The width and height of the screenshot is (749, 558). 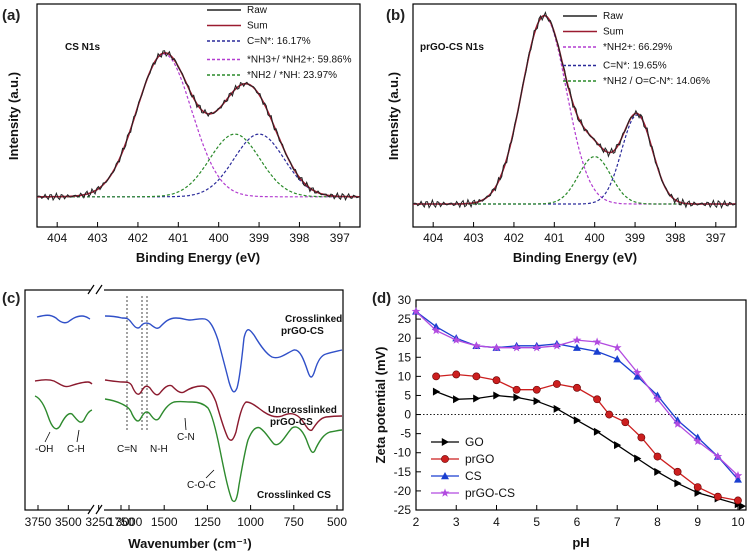 I want to click on a-xtick-label-402: 402, so click(x=138, y=238).